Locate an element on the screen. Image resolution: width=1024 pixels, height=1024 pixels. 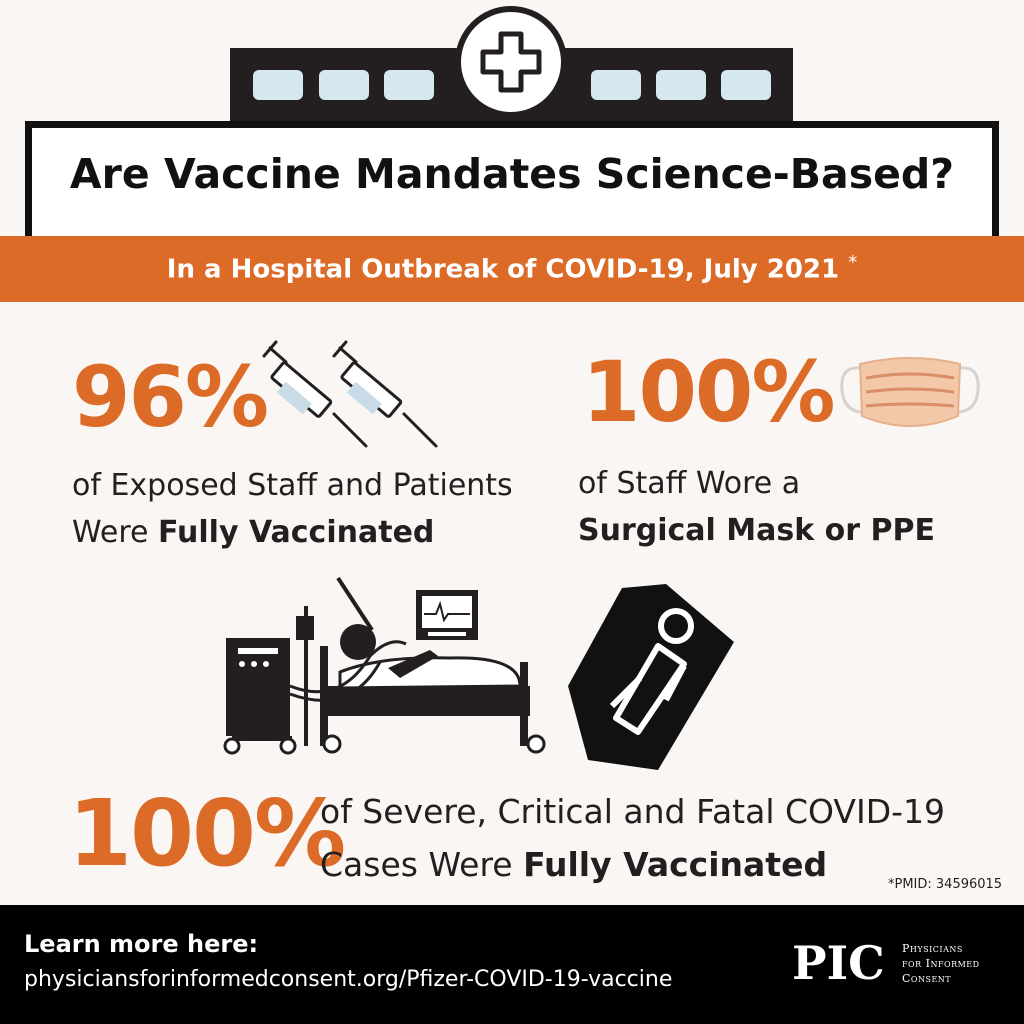
footnote: *PMID: 34596015 is located at coordinates (945, 884).